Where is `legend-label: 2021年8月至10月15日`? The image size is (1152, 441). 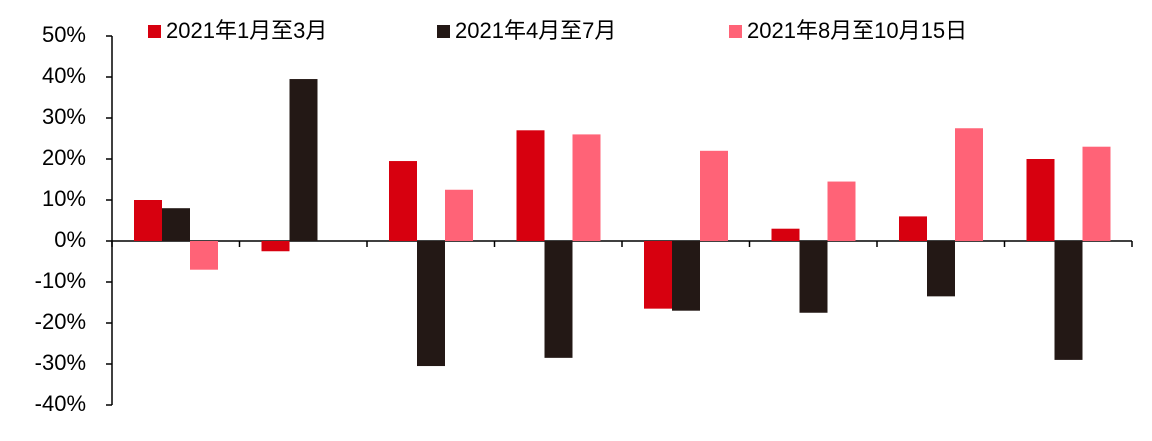 legend-label: 2021年8月至10月15日 is located at coordinates (857, 30).